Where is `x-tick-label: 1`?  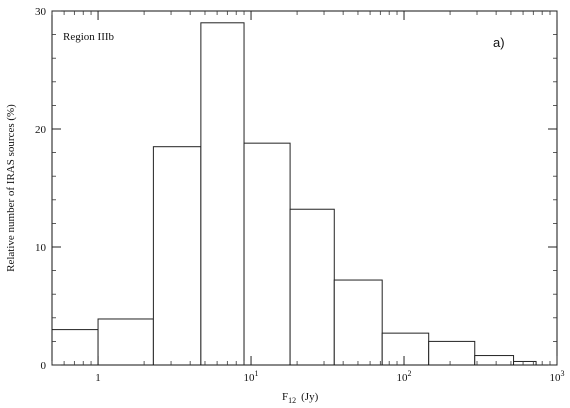 x-tick-label: 1 is located at coordinates (98, 378).